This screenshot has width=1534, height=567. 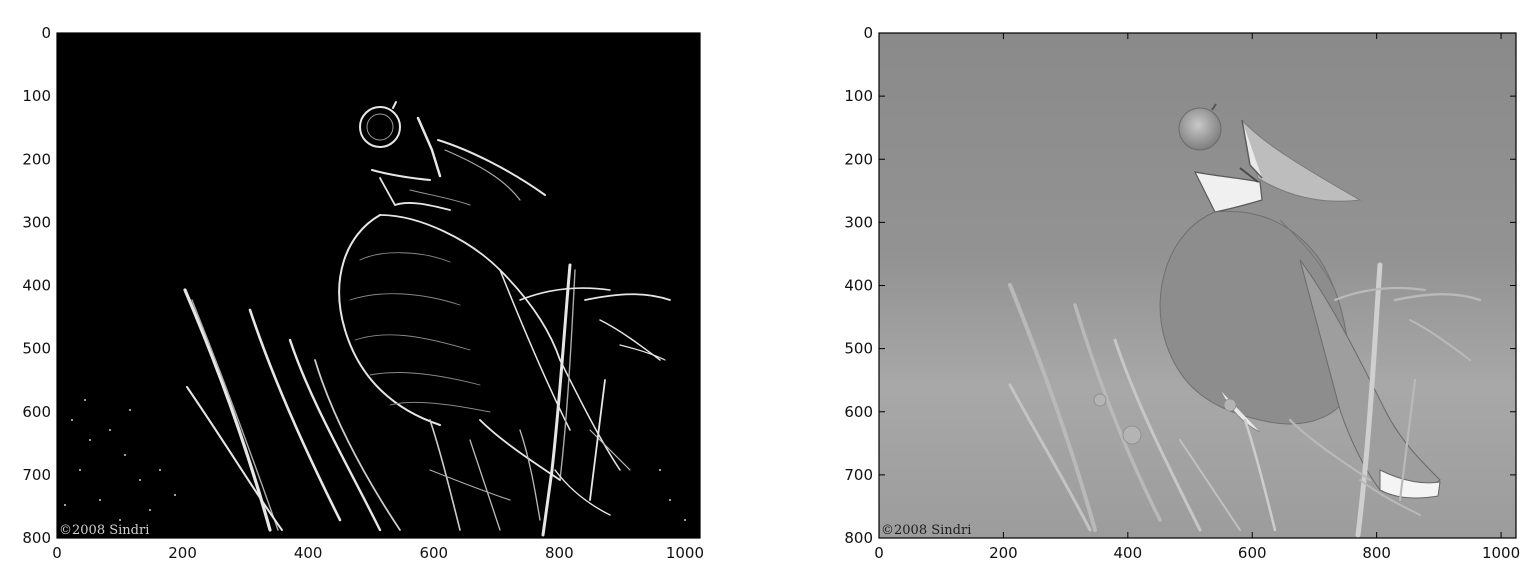 I want to click on left-image-noise, so click(x=375, y=460).